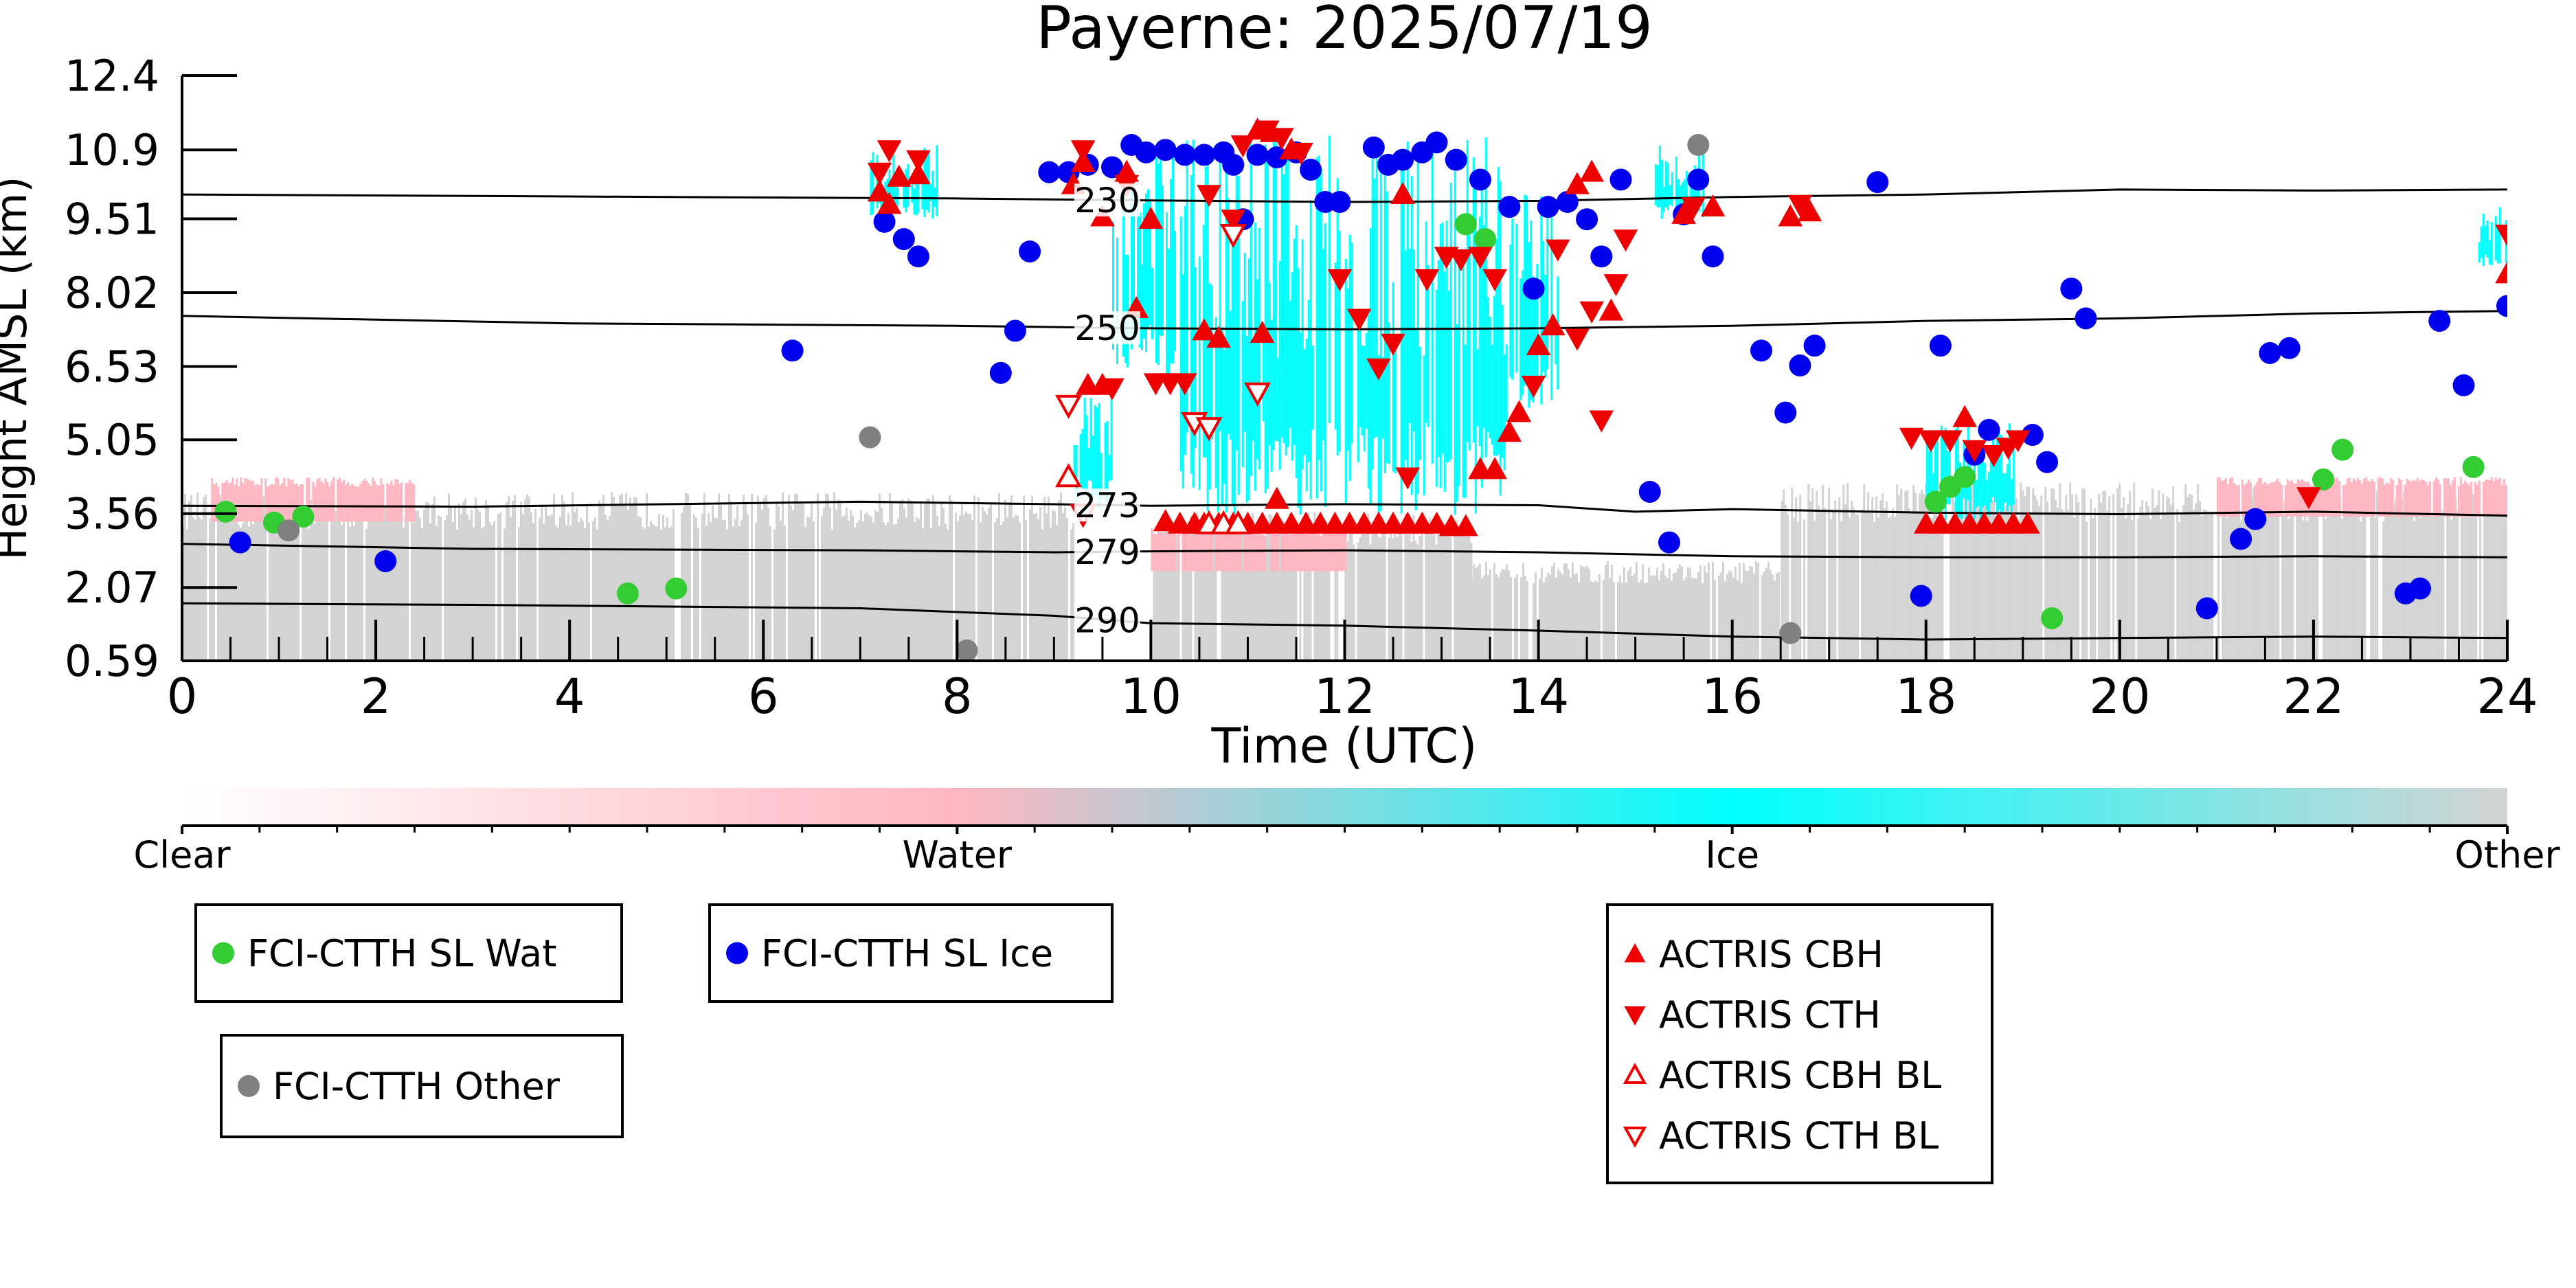 This screenshot has height=1288, width=2576. What do you see at coordinates (182, 696) in the screenshot?
I see `x-tick-label: 0` at bounding box center [182, 696].